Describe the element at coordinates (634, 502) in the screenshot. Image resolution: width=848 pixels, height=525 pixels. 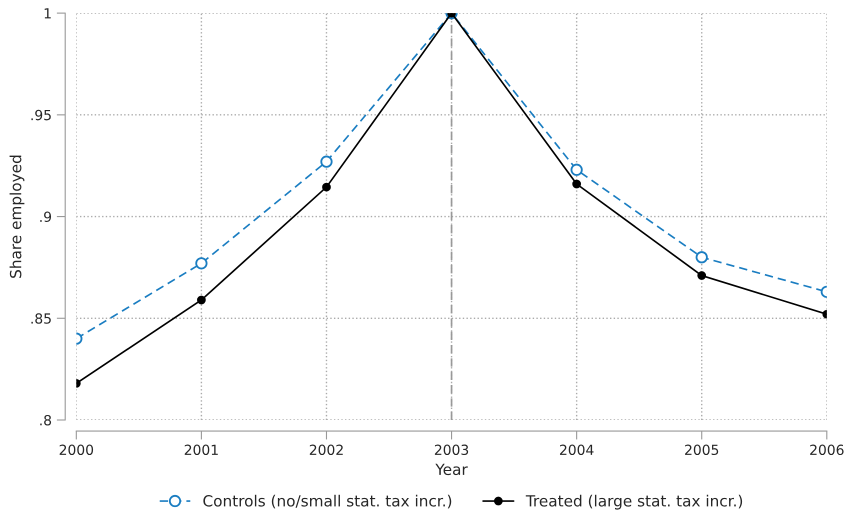
I see `legend-label: Treated (large stat. tax incr.)` at that location.